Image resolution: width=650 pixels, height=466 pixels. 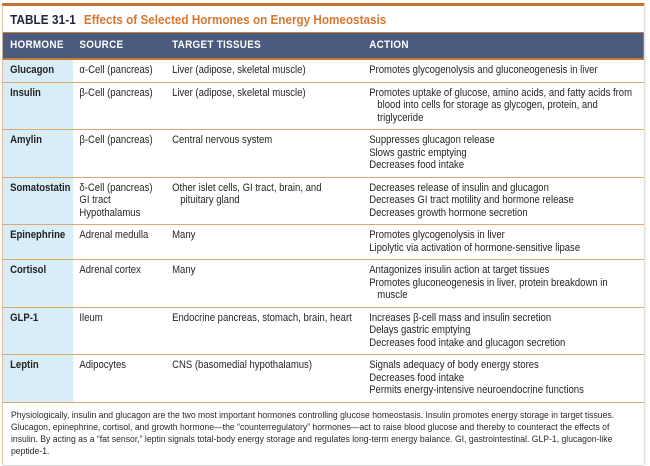 What do you see at coordinates (222, 140) in the screenshot?
I see `cell-line: Central nervous system` at bounding box center [222, 140].